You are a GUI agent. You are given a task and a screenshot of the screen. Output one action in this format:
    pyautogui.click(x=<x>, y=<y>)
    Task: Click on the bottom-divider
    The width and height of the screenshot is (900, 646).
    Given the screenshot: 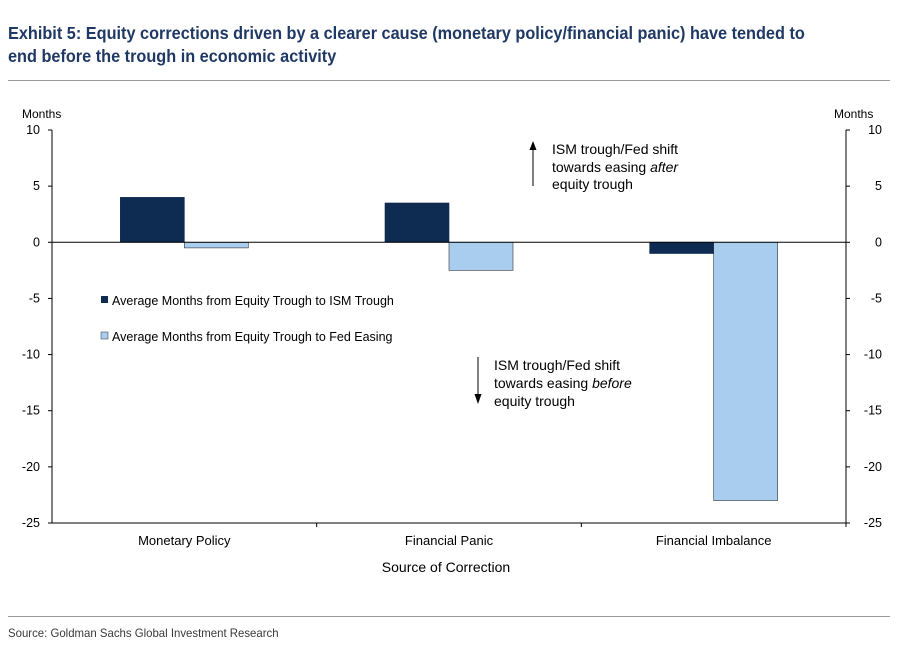 What is the action you would take?
    pyautogui.click(x=449, y=616)
    